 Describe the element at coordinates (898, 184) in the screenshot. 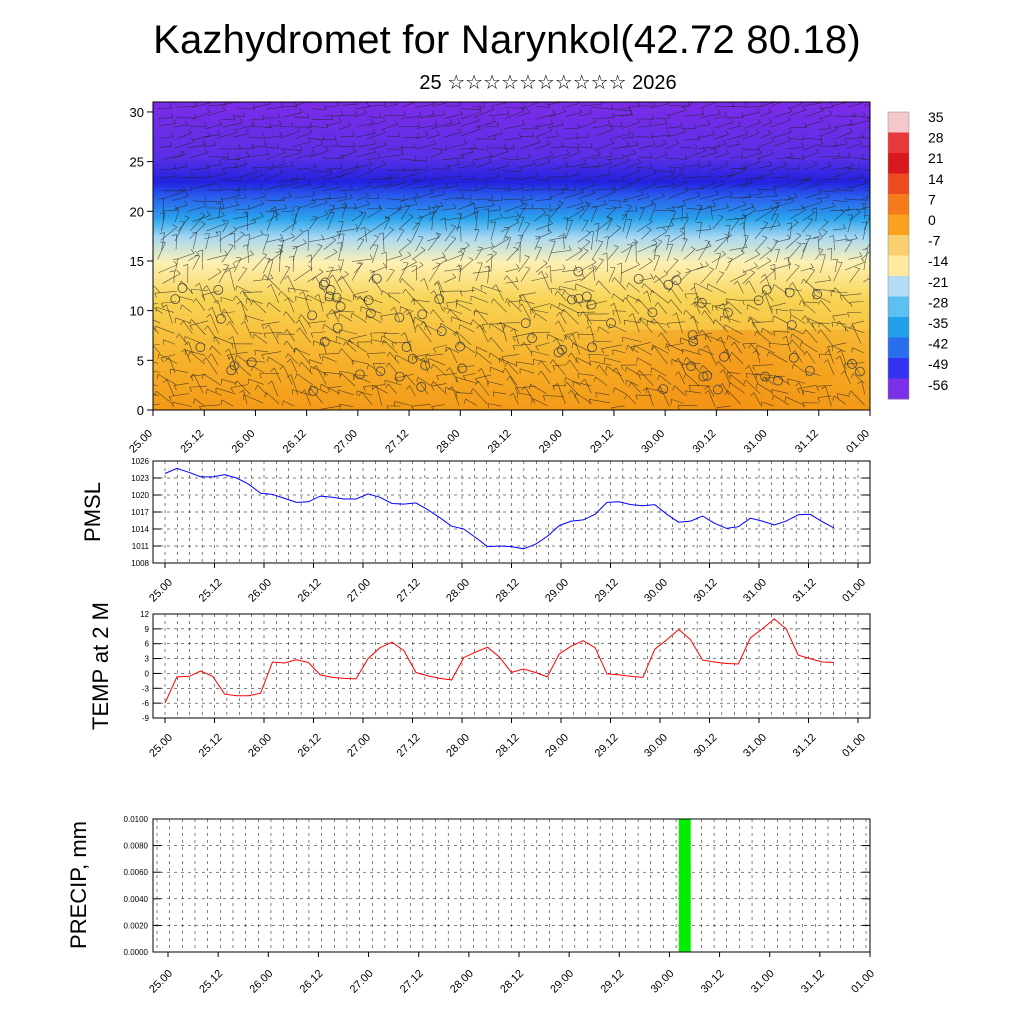

I see `colorbar-swatch` at that location.